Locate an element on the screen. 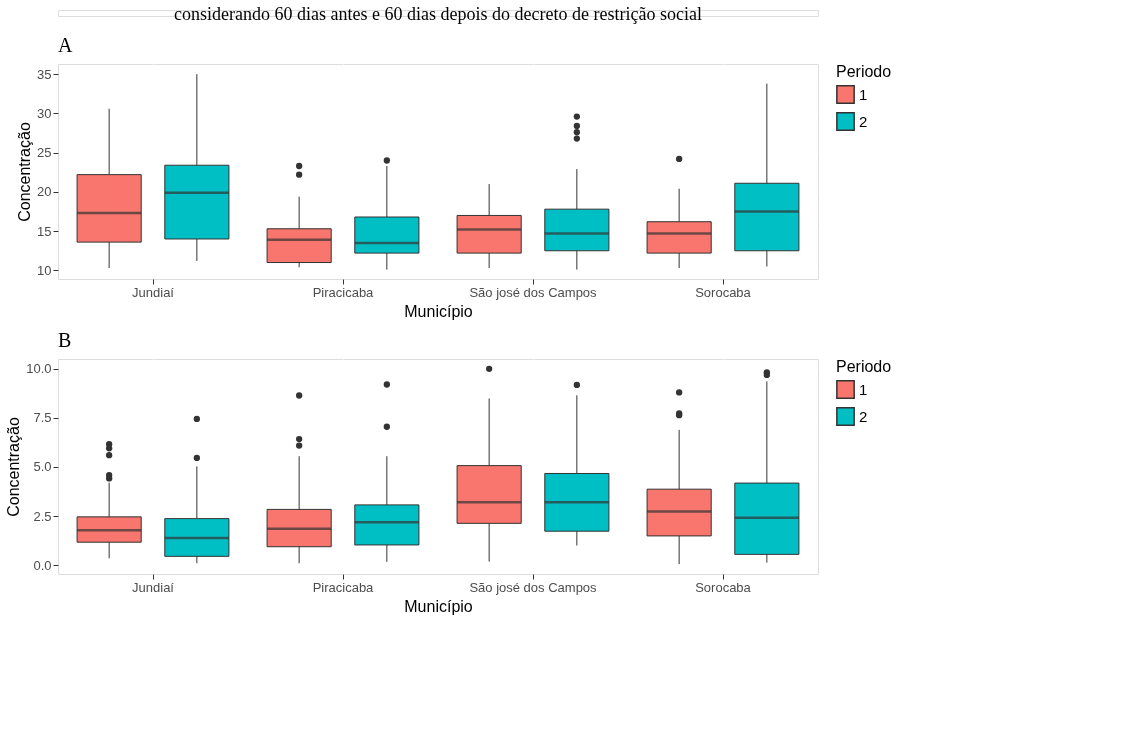  y-tick-label: 0.0 is located at coordinates (42, 565).